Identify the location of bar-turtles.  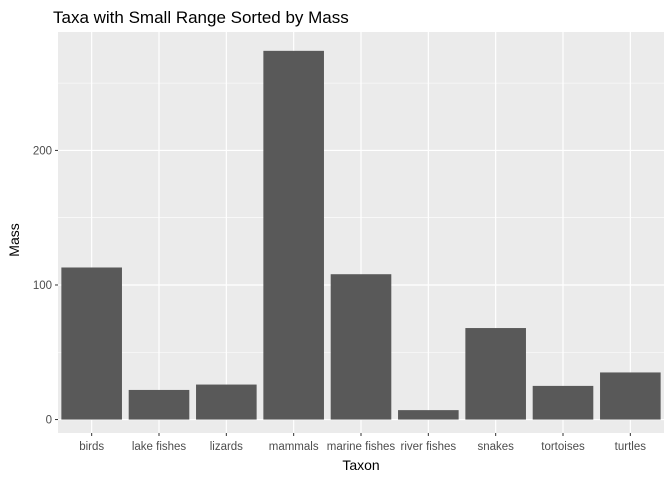
(630, 396).